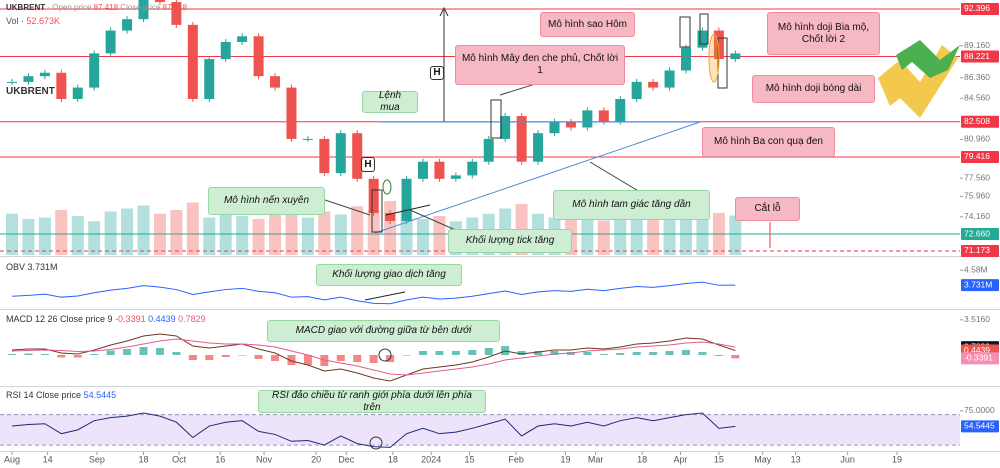 Image resolution: width=1000 pixels, height=468 pixels. What do you see at coordinates (977, 56) in the screenshot?
I see `price-tag-label: 88.221` at bounding box center [977, 56].